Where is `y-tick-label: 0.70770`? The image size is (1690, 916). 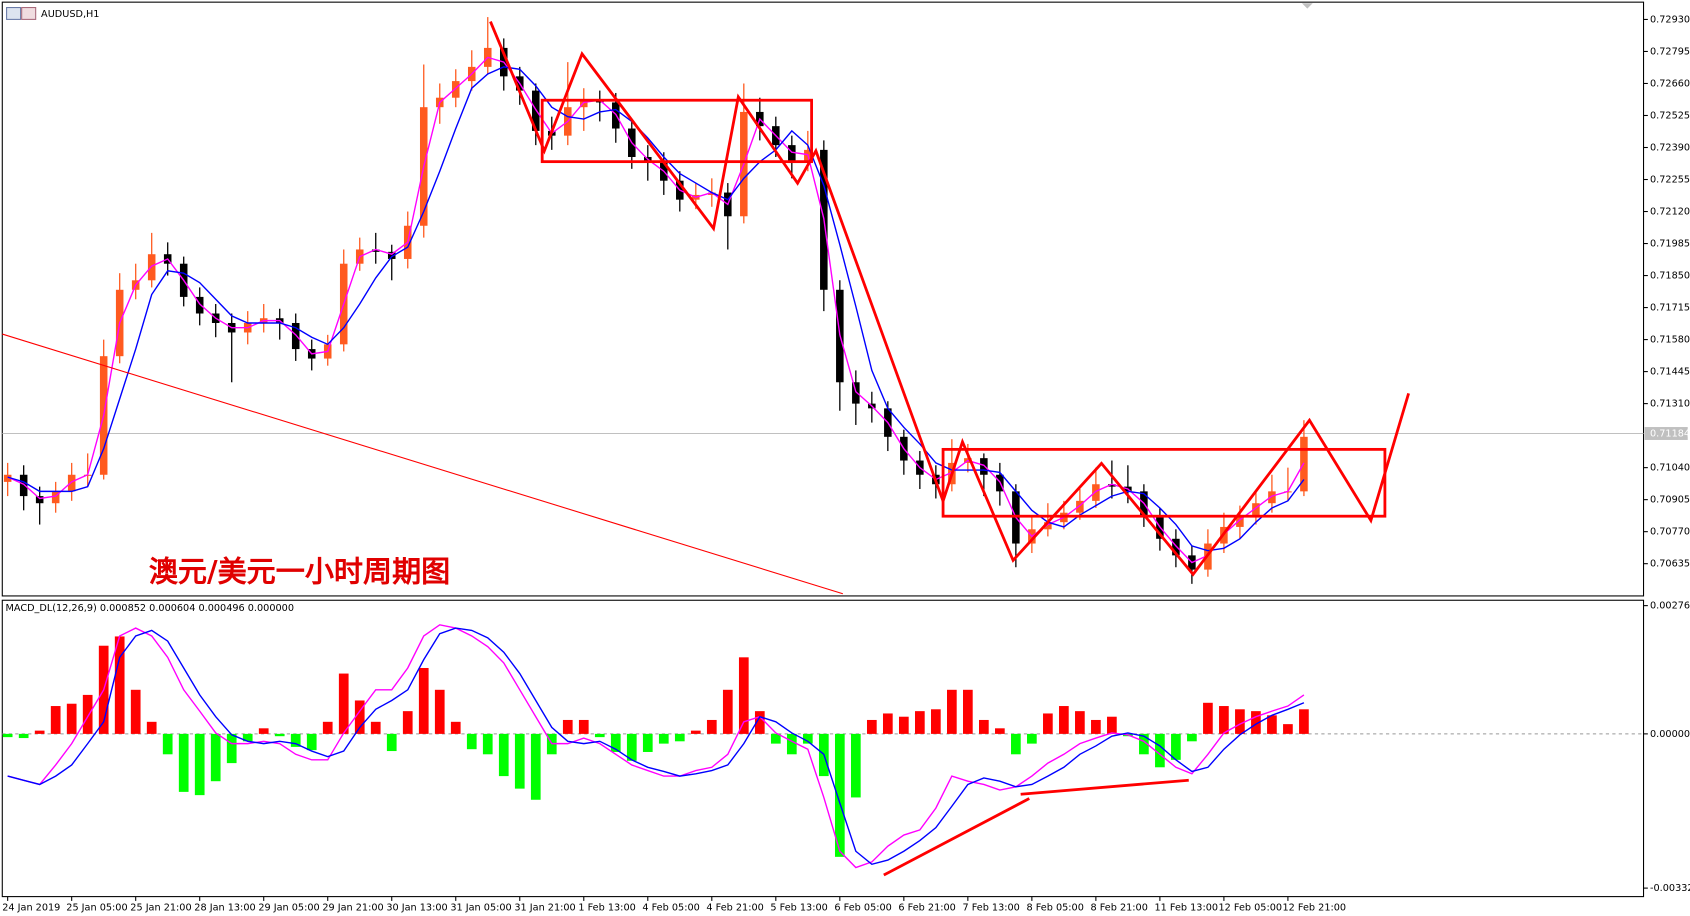 y-tick-label: 0.70770 is located at coordinates (1670, 532).